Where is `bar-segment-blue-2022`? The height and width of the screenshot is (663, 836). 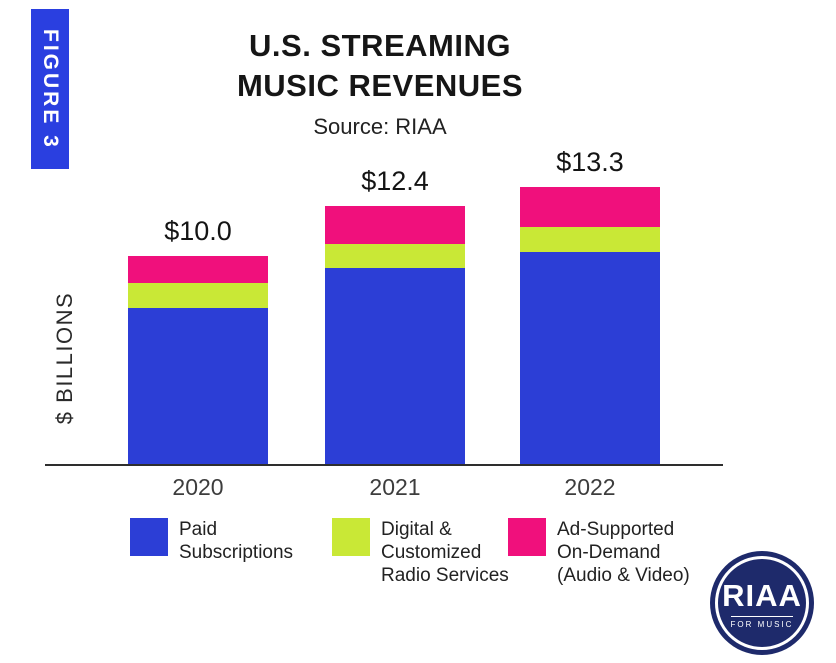
bar-segment-blue-2022 is located at coordinates (590, 357).